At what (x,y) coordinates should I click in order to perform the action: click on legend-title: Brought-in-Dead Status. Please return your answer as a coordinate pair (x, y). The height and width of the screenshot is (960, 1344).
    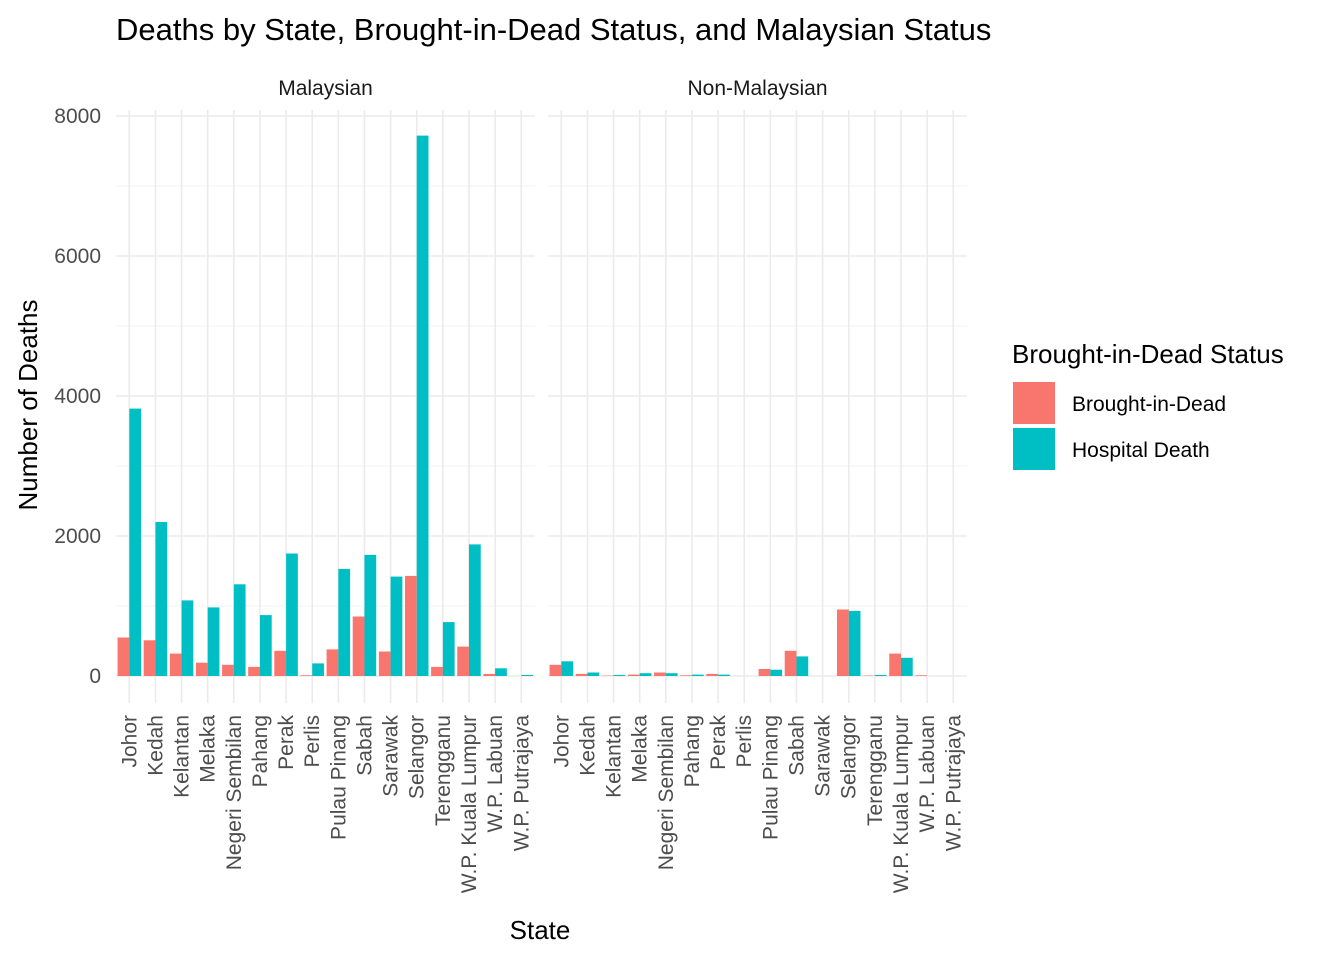
    Looking at the image, I should click on (1148, 354).